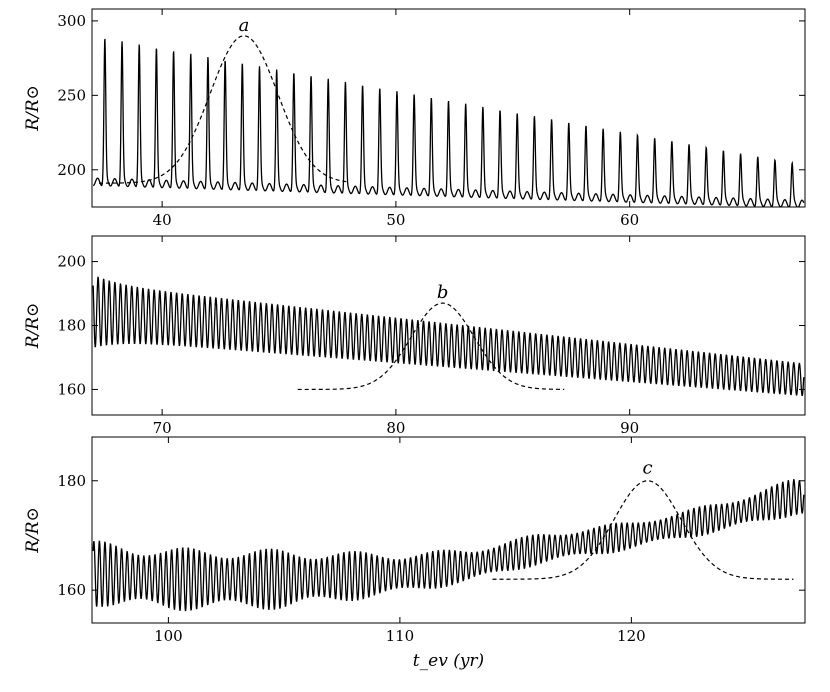  What do you see at coordinates (643, 530) in the screenshot?
I see `panel-bottom-dashed-curve` at bounding box center [643, 530].